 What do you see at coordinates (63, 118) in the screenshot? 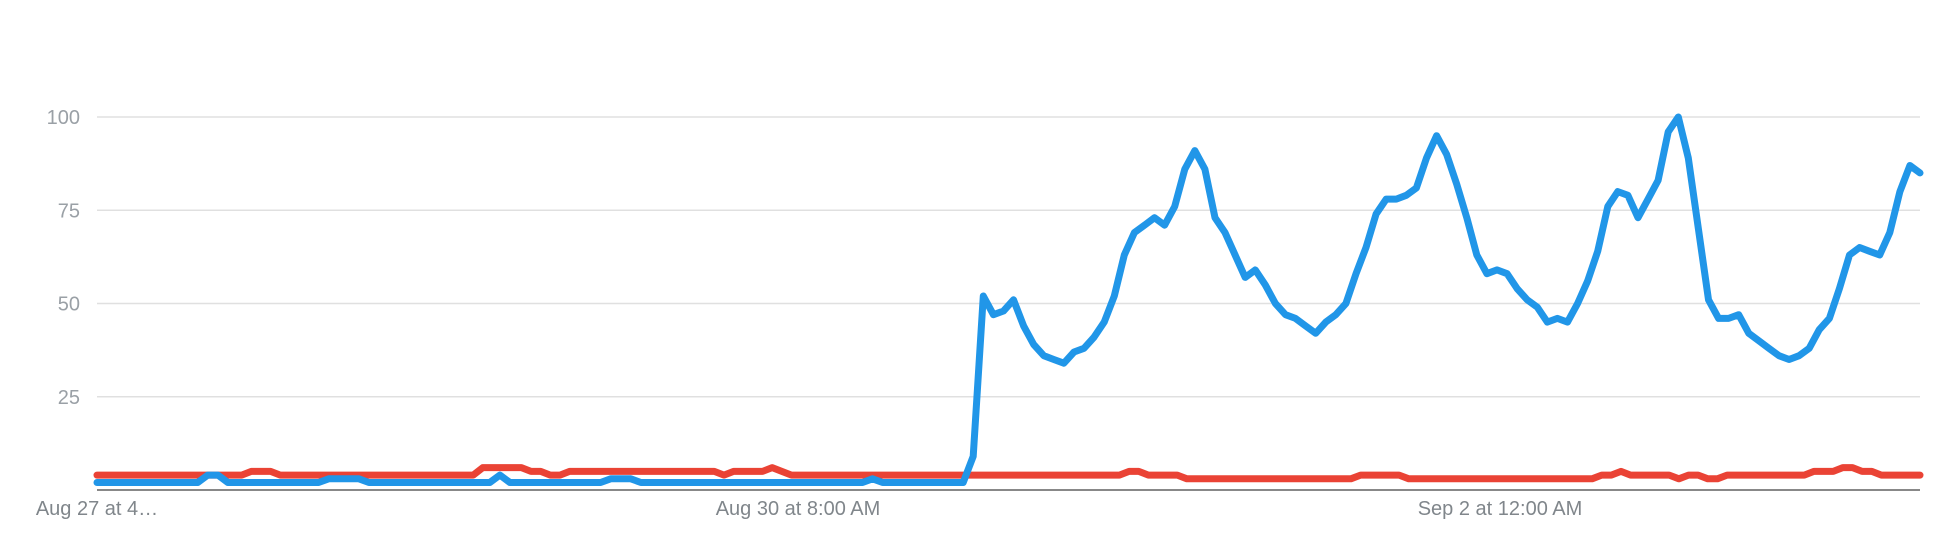
I see `y-tick-label: 100` at bounding box center [63, 118].